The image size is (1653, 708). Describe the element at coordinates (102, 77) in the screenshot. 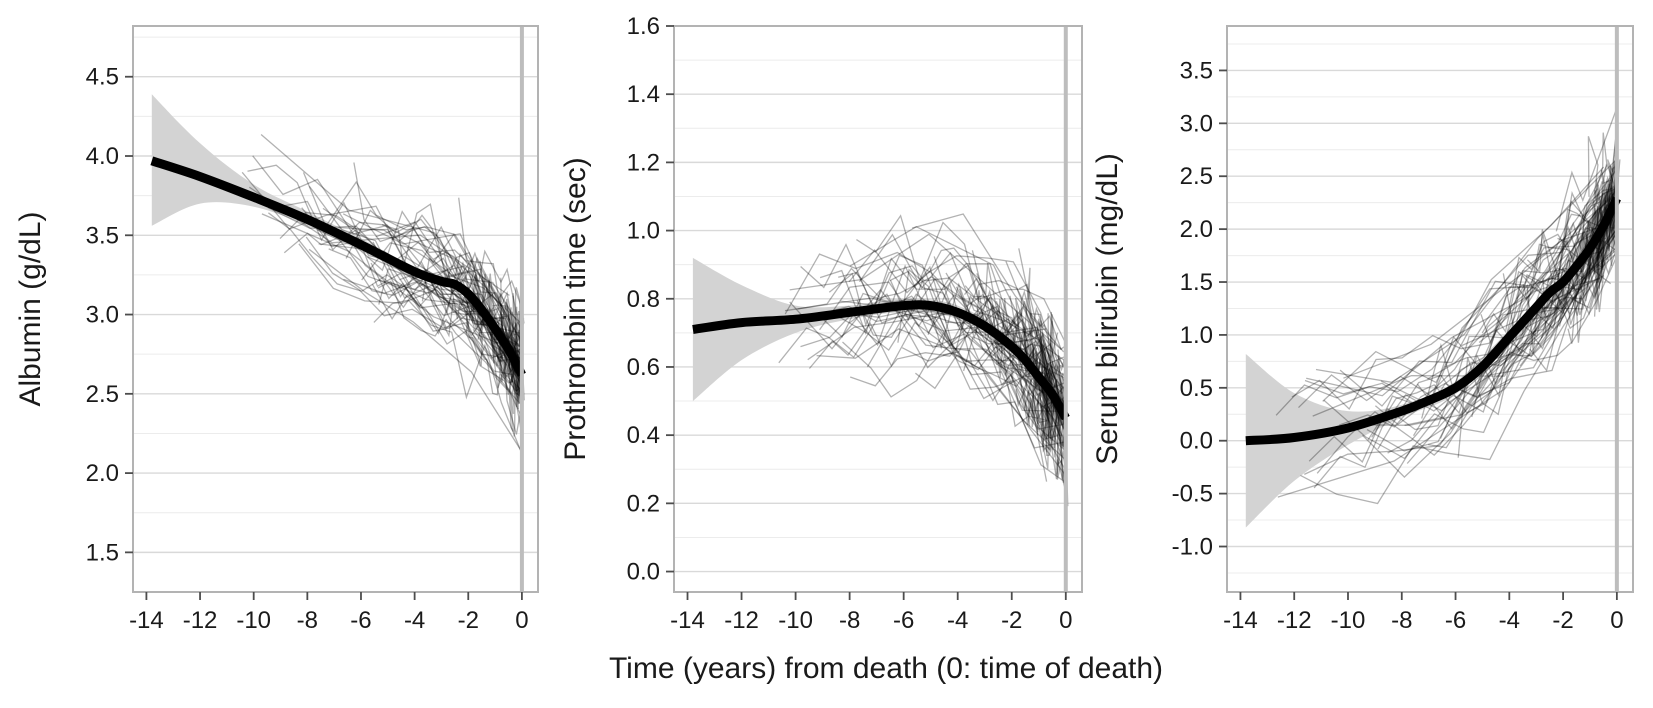

I see `y-tick-label: 4.5` at that location.